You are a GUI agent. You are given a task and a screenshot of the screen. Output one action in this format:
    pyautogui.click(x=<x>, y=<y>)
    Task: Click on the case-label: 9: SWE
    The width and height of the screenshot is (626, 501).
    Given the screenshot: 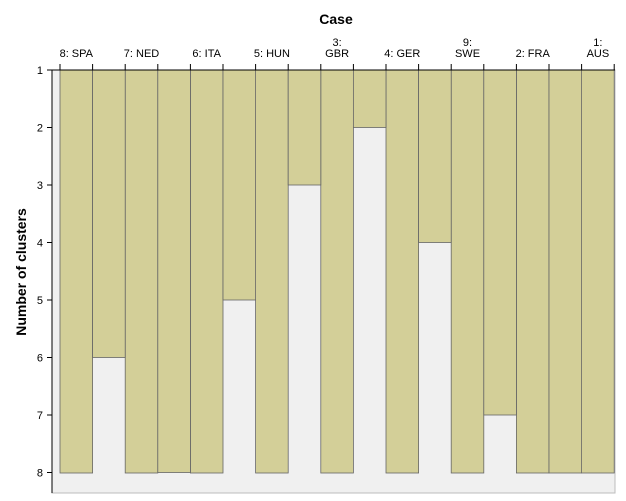 What is the action you would take?
    pyautogui.click(x=467, y=48)
    